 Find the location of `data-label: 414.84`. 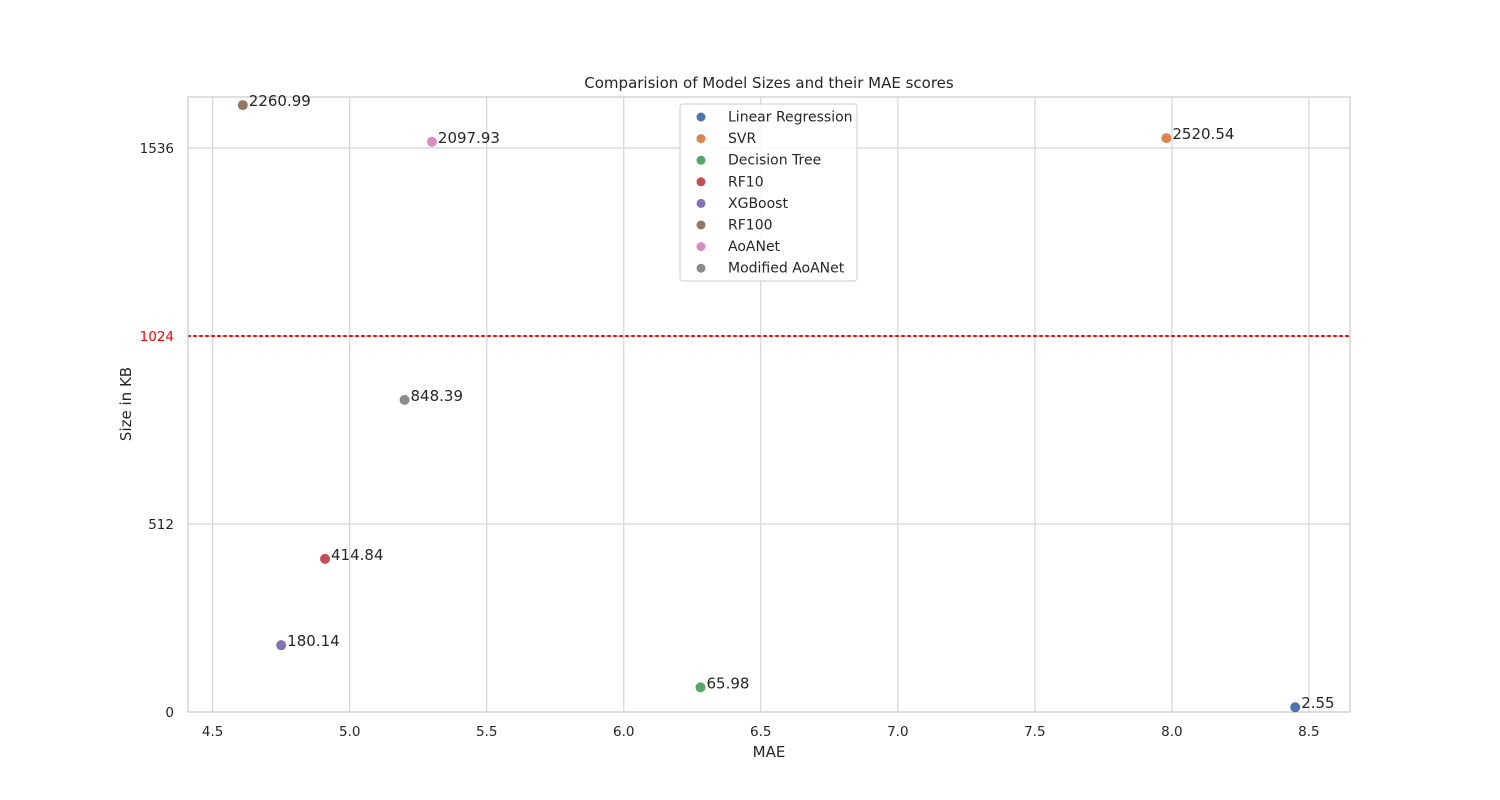

data-label: 414.84 is located at coordinates (357, 555).